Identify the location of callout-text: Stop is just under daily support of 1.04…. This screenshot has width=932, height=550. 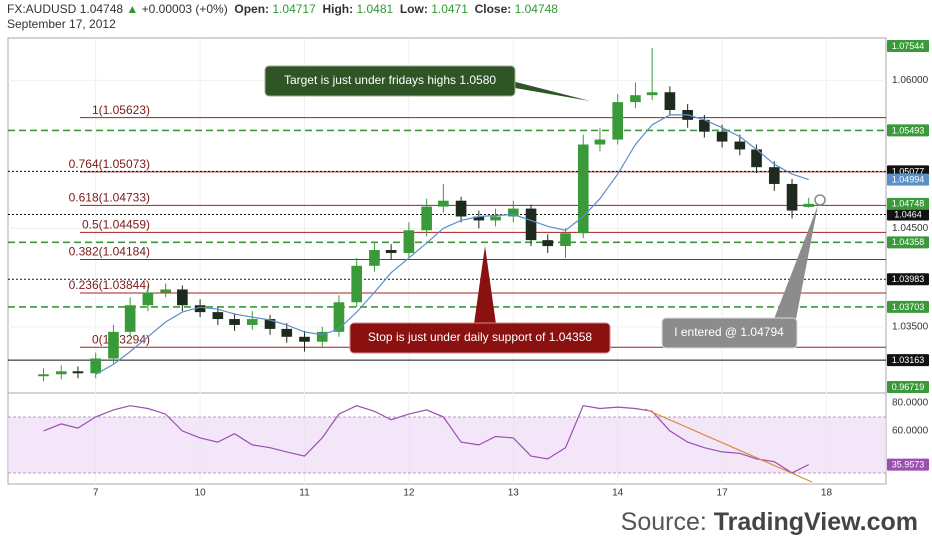
(480, 337).